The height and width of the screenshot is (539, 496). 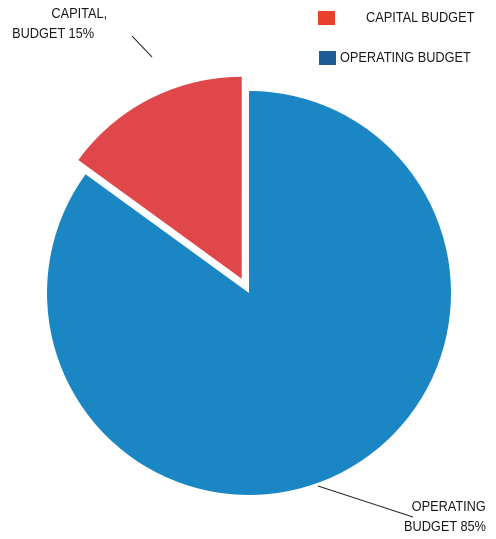 What do you see at coordinates (405, 57) in the screenshot?
I see `legend-label-operating-budget: OPERATING BUDGET` at bounding box center [405, 57].